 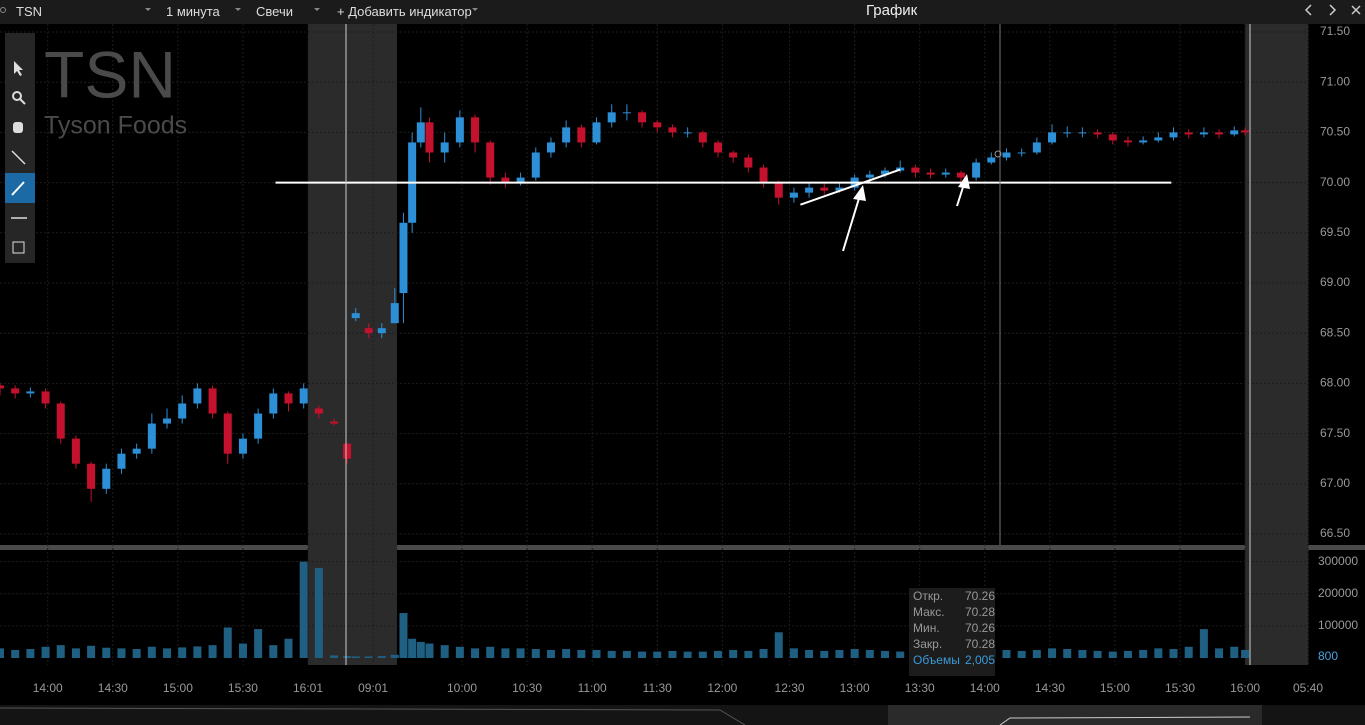 I want to click on x-tick-label: 12:00, so click(x=722, y=688).